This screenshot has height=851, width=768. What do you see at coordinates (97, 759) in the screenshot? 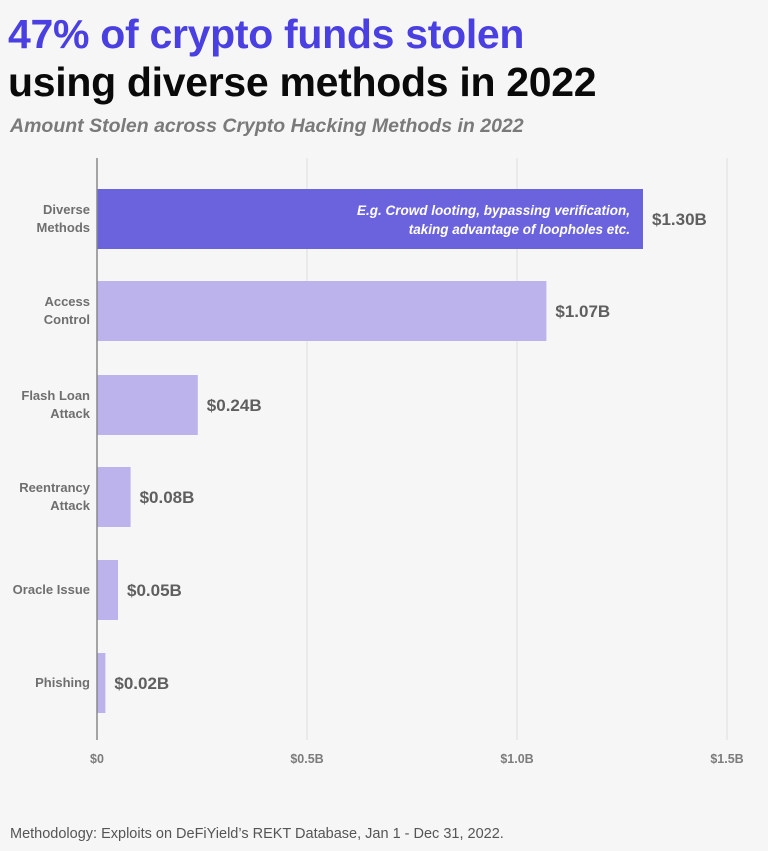
I see `x-tick-label: $0` at bounding box center [97, 759].